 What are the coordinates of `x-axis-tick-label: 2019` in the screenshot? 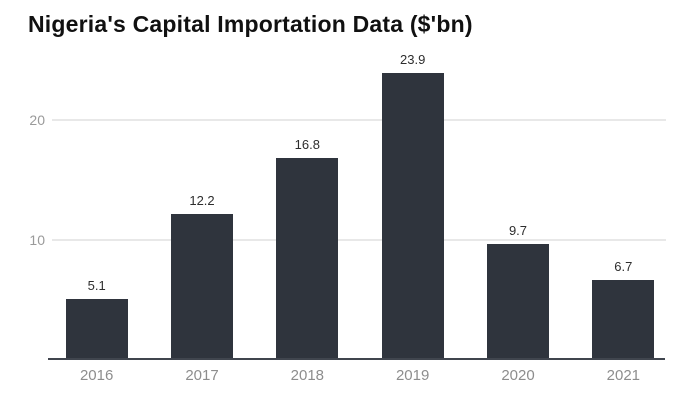 It's located at (412, 375).